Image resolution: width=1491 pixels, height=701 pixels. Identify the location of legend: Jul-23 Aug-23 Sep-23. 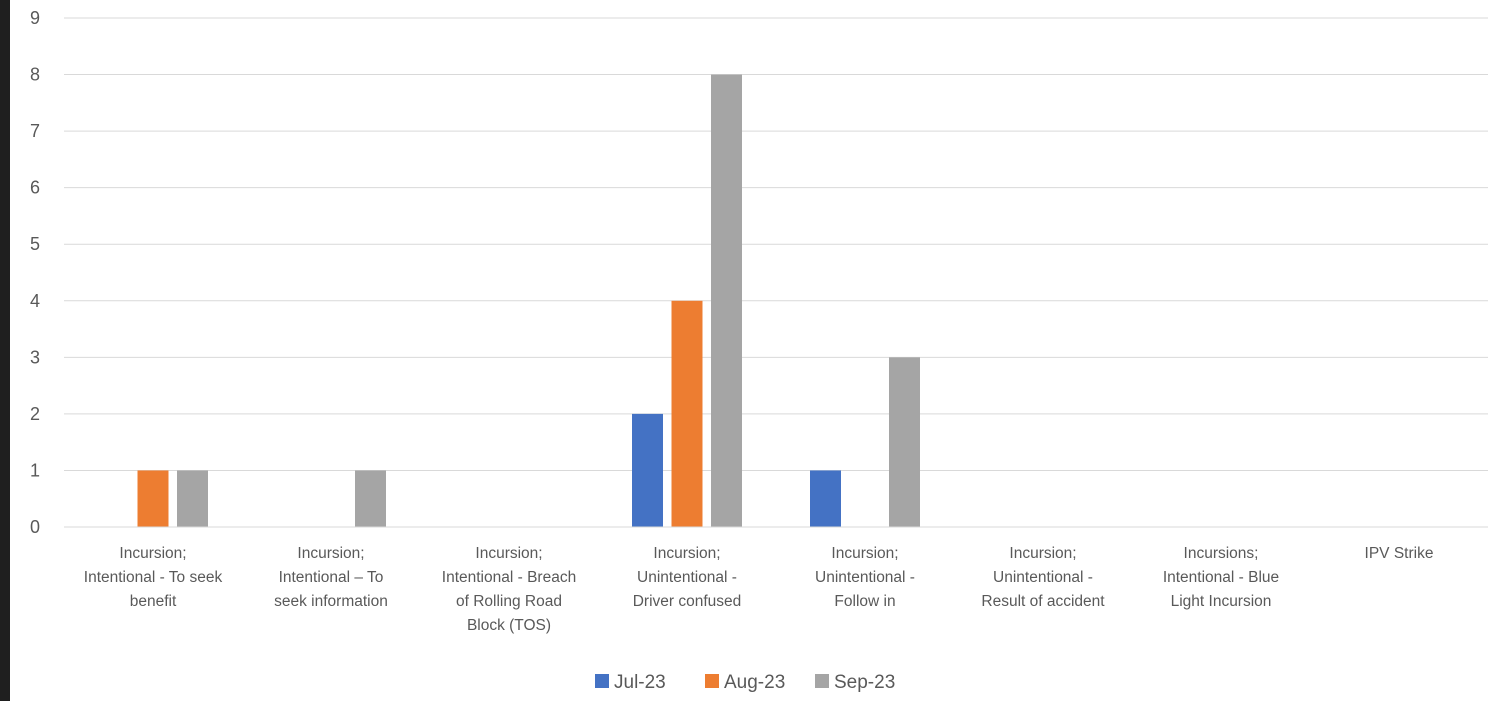
(745, 682).